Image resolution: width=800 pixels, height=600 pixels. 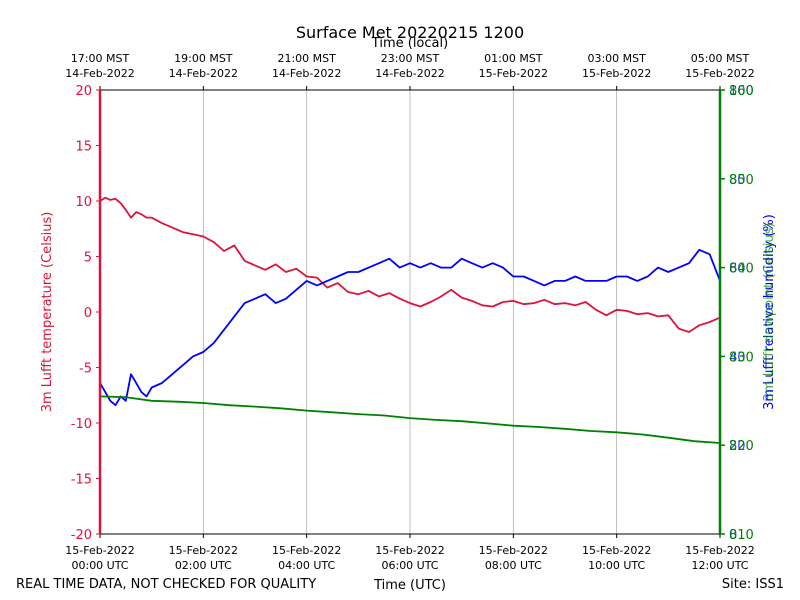 I want to click on top-tick-time: 21:00 MST, so click(x=306, y=58).